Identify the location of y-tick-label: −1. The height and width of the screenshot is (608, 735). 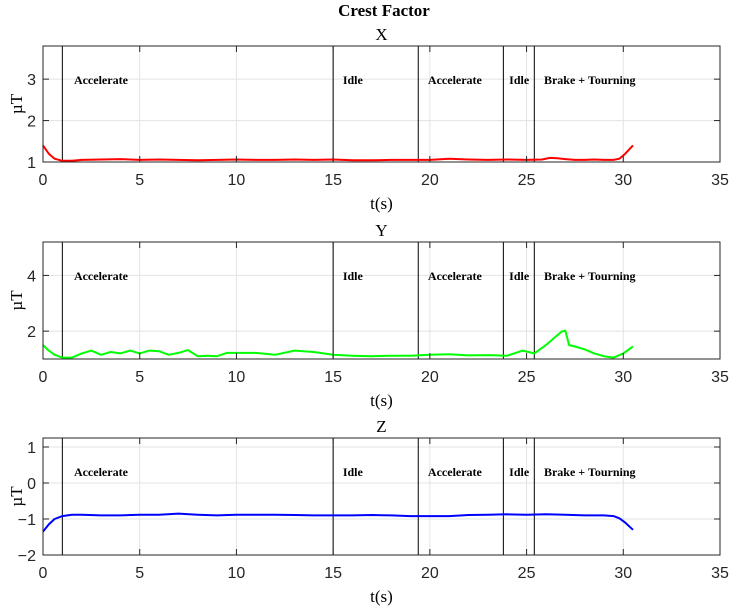
(27, 520).